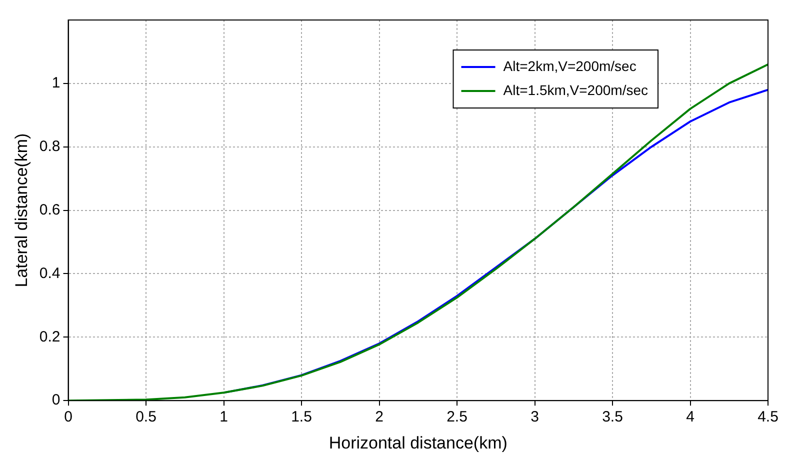 Image resolution: width=796 pixels, height=466 pixels. I want to click on x-tick-label: 3, so click(534, 417).